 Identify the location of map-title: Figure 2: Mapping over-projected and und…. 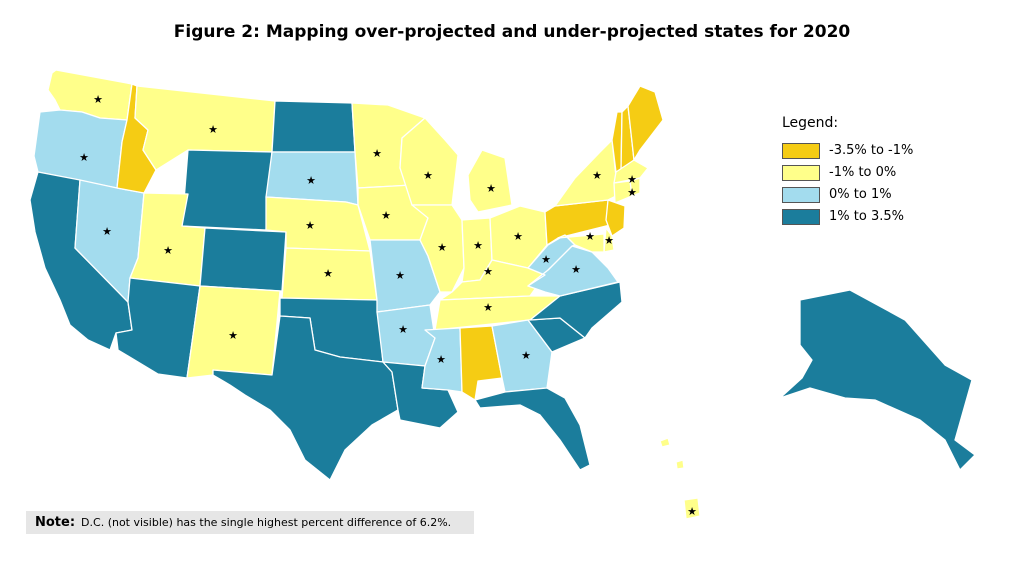
(512, 32).